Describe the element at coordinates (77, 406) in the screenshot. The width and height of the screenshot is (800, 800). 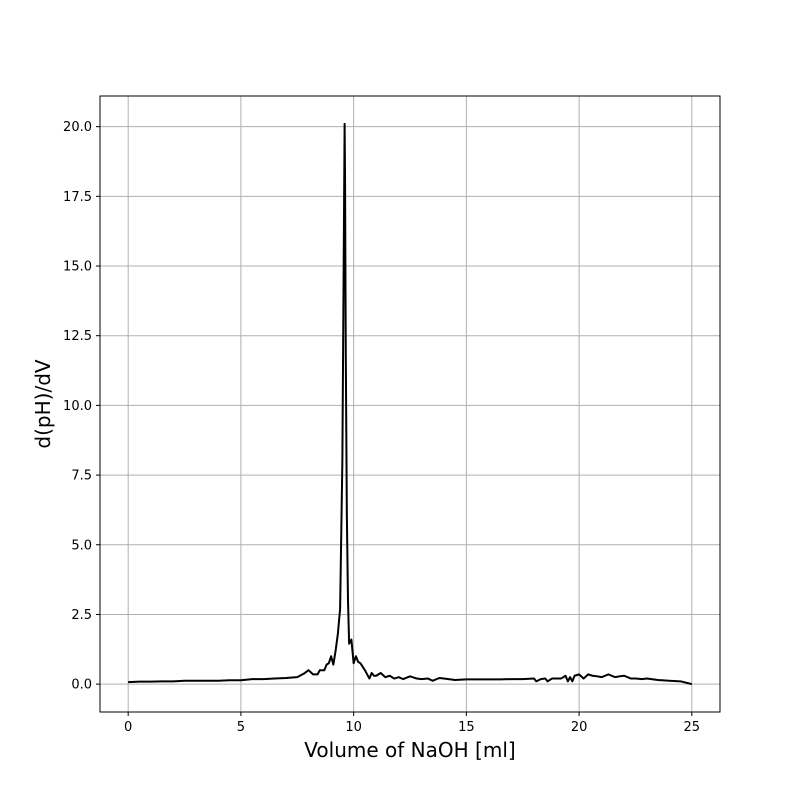
I see `y-tick-label: 10.0` at that location.